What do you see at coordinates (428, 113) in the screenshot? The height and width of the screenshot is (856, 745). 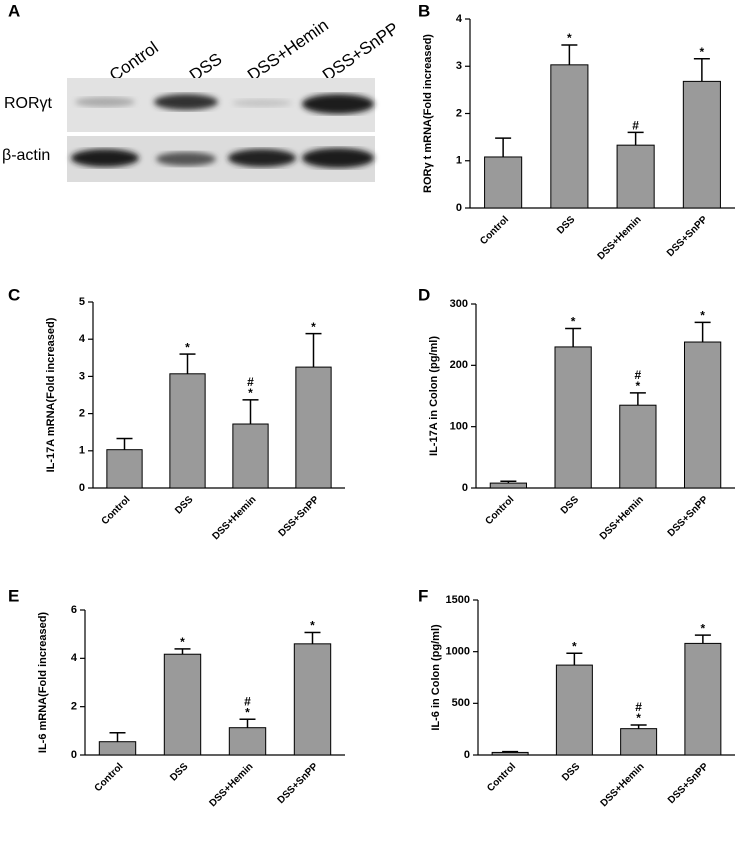 I see `y-axis-label: RORγ t mRNA(Fold increased)` at bounding box center [428, 113].